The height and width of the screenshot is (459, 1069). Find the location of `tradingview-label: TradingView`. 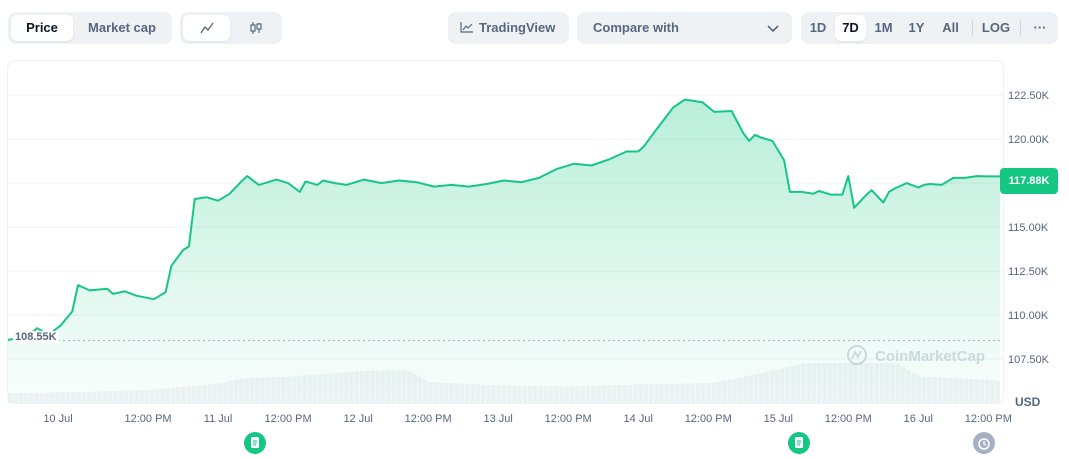

tradingview-label: TradingView is located at coordinates (517, 27).